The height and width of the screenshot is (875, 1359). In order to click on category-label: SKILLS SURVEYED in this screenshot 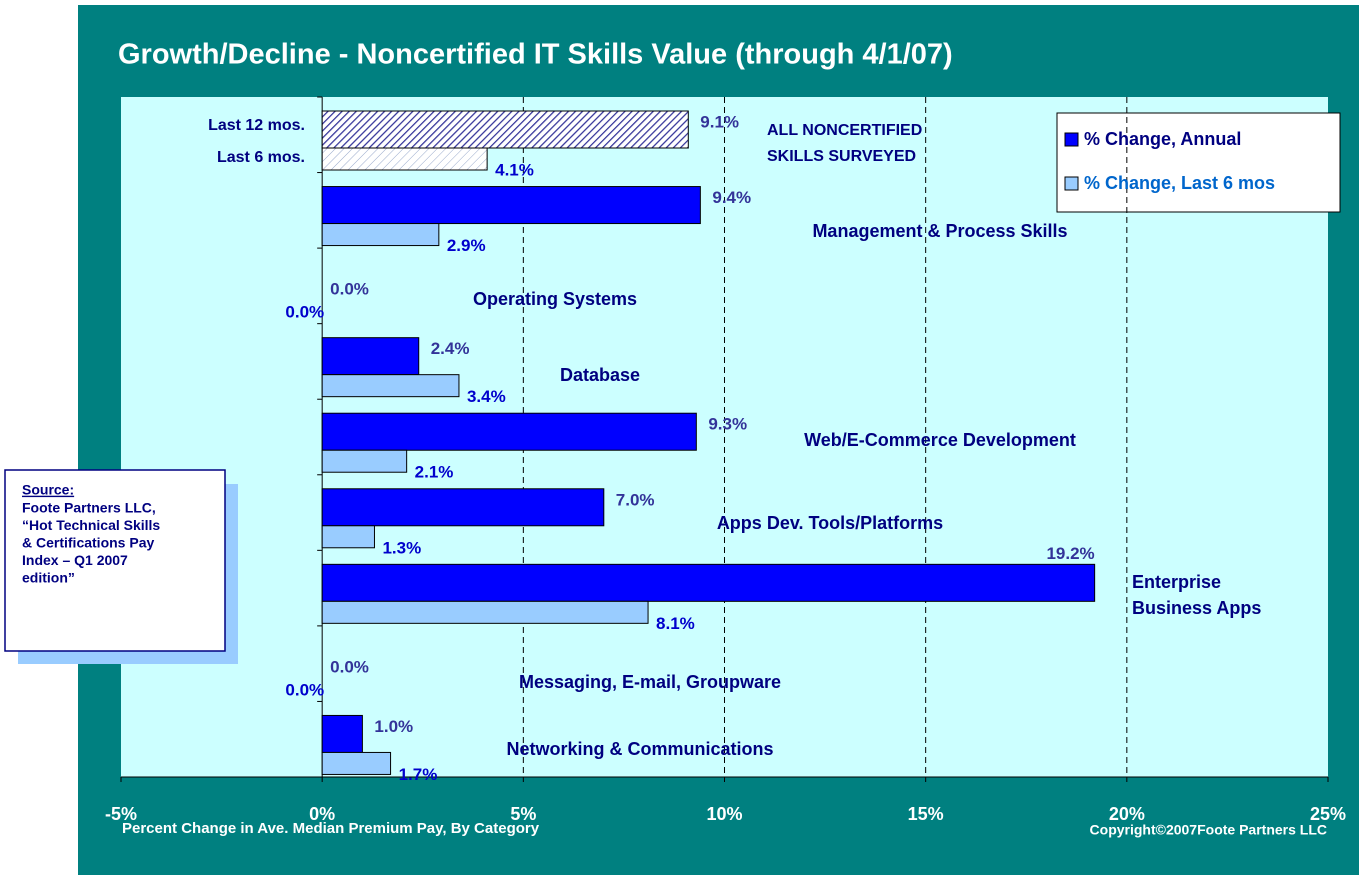, I will do `click(841, 156)`.